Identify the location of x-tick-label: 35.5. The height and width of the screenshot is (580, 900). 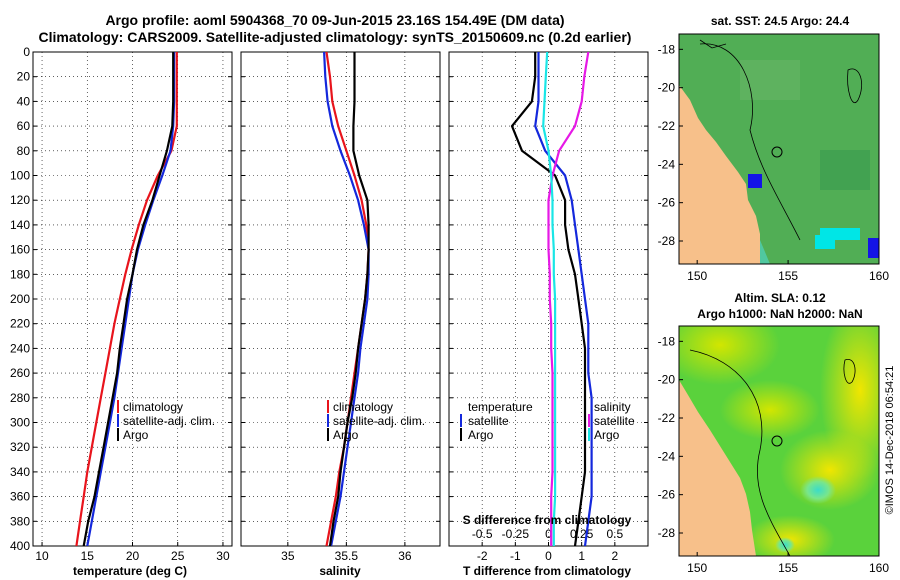
(347, 556).